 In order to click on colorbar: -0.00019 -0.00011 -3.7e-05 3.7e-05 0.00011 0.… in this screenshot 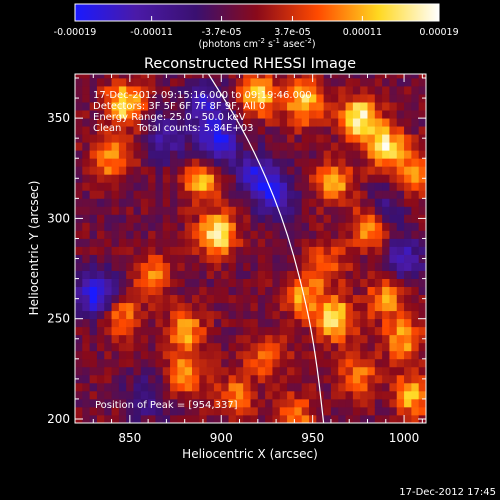, I will do `click(256, 26)`.